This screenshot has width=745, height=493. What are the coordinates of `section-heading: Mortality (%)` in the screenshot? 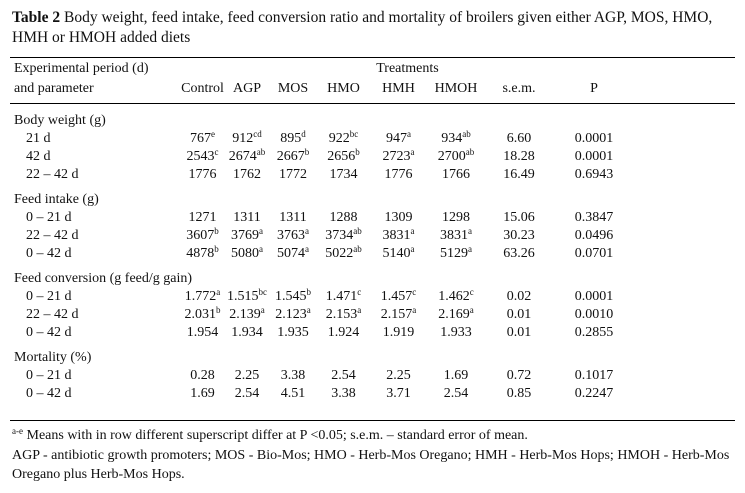 It's located at (53, 357).